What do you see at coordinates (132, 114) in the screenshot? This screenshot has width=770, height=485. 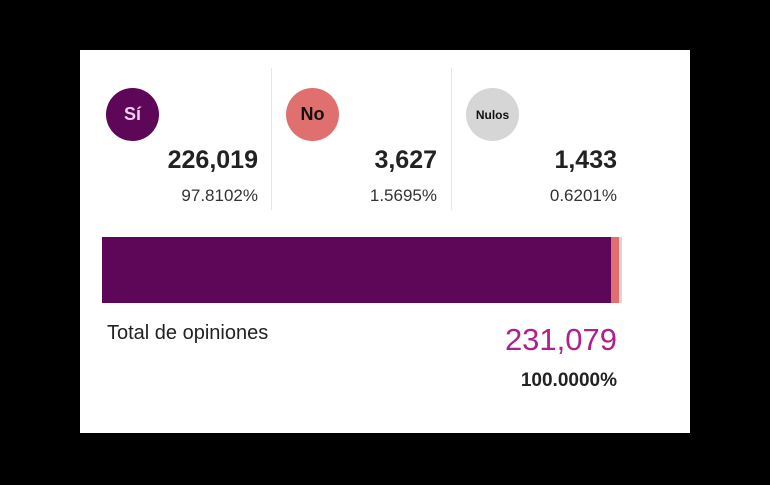 I see `si-badge: Sí` at bounding box center [132, 114].